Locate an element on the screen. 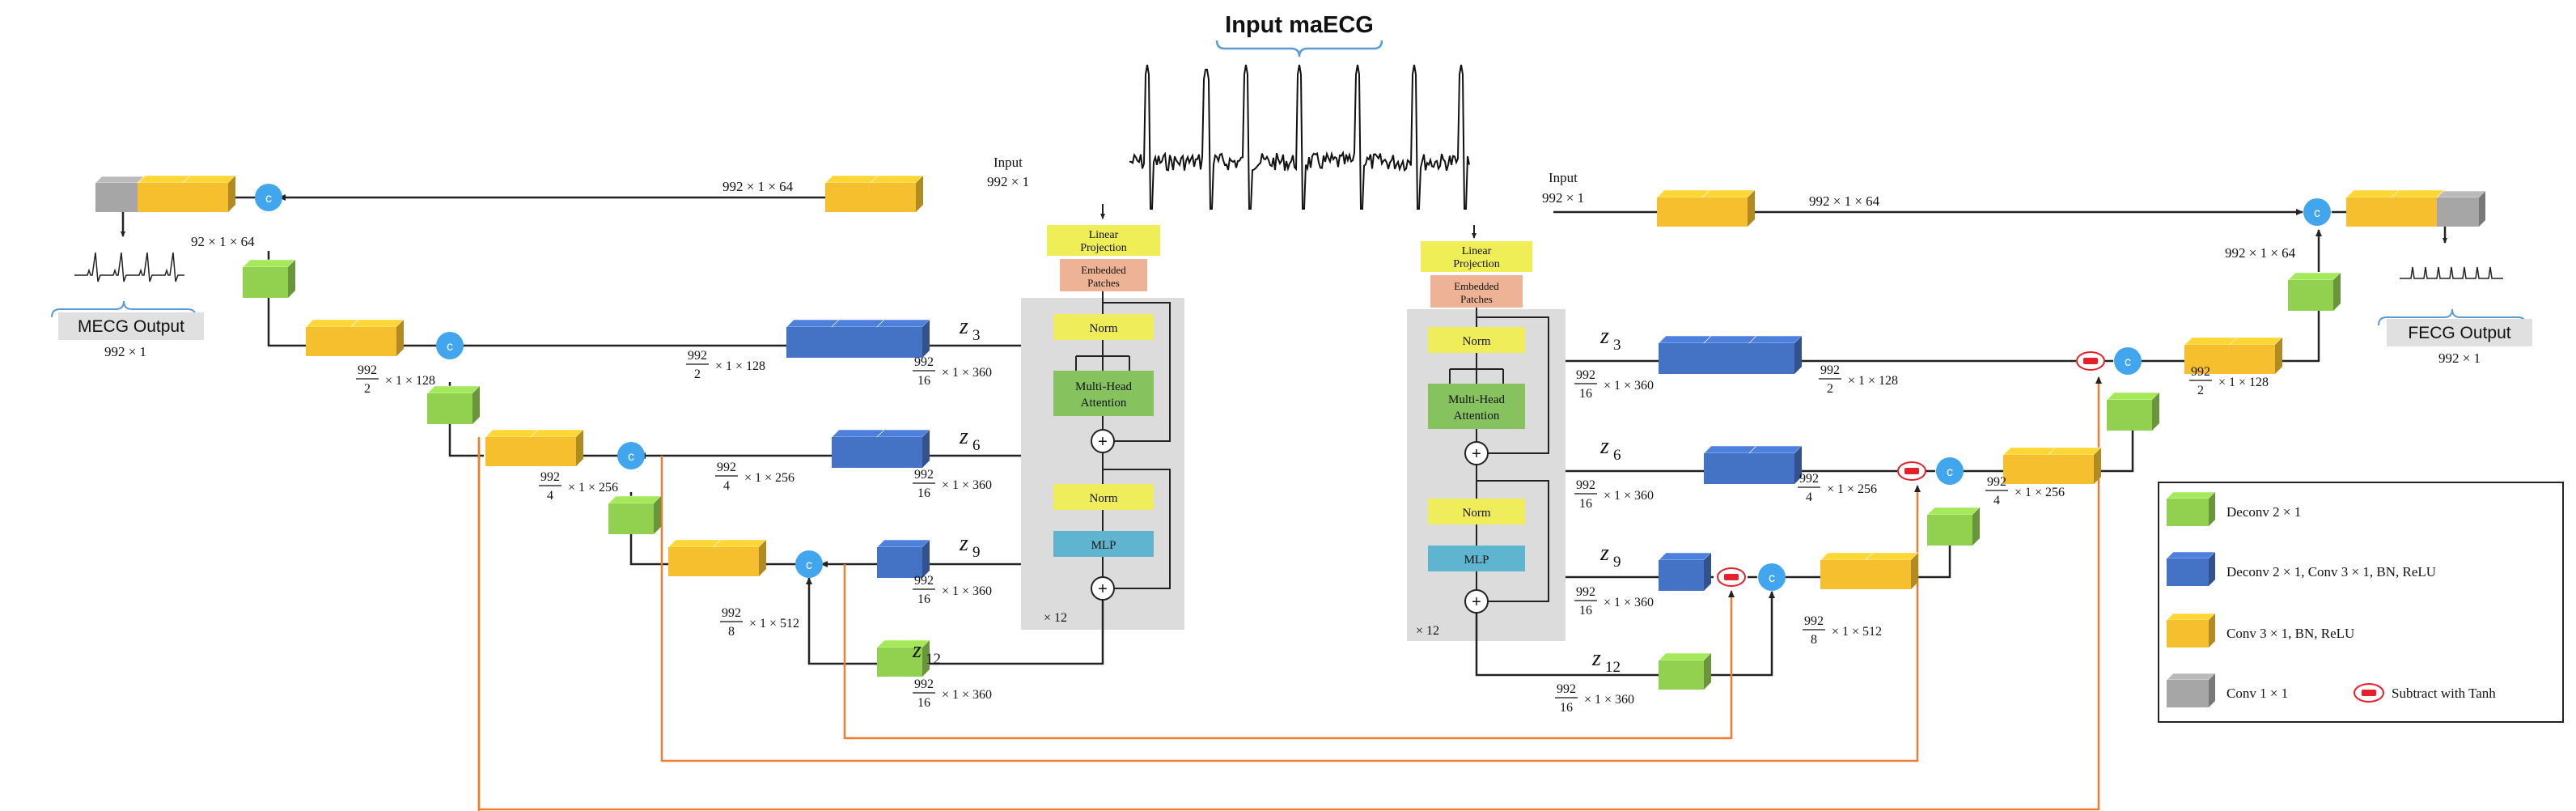  left-frac-256-num: 992 is located at coordinates (726, 467).